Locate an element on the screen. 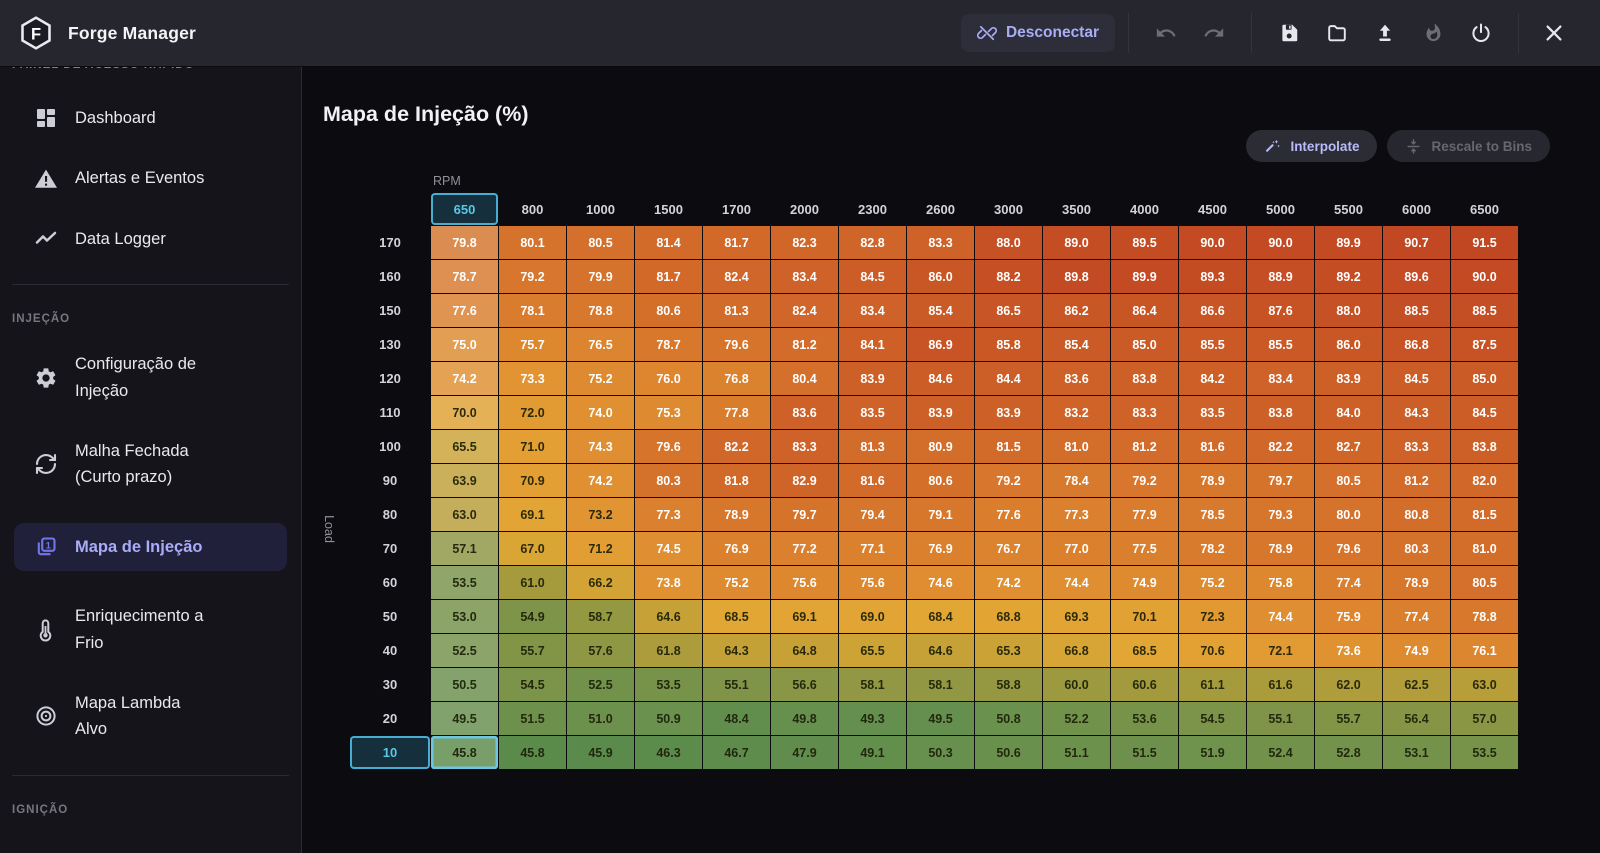 The image size is (1600, 853). map-cell: 89.5 is located at coordinates (1144, 242).